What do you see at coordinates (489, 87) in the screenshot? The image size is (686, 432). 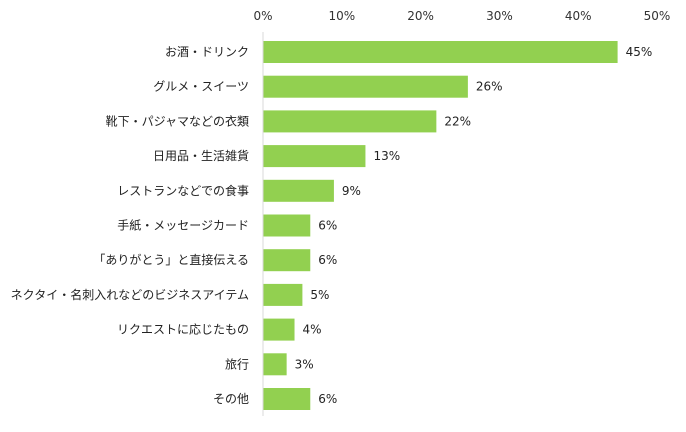 I see `data-label: 26%` at bounding box center [489, 87].